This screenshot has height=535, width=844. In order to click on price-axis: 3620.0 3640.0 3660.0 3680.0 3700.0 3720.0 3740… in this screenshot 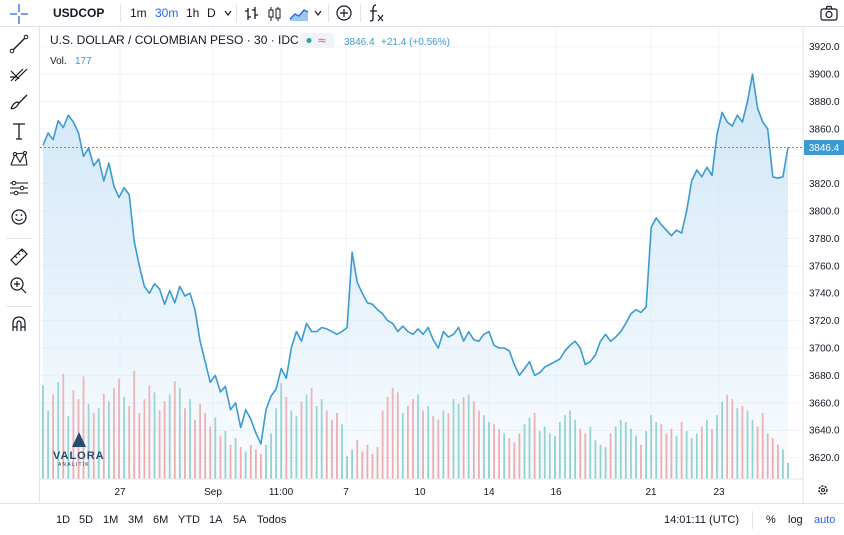, I will do `click(824, 253)`.